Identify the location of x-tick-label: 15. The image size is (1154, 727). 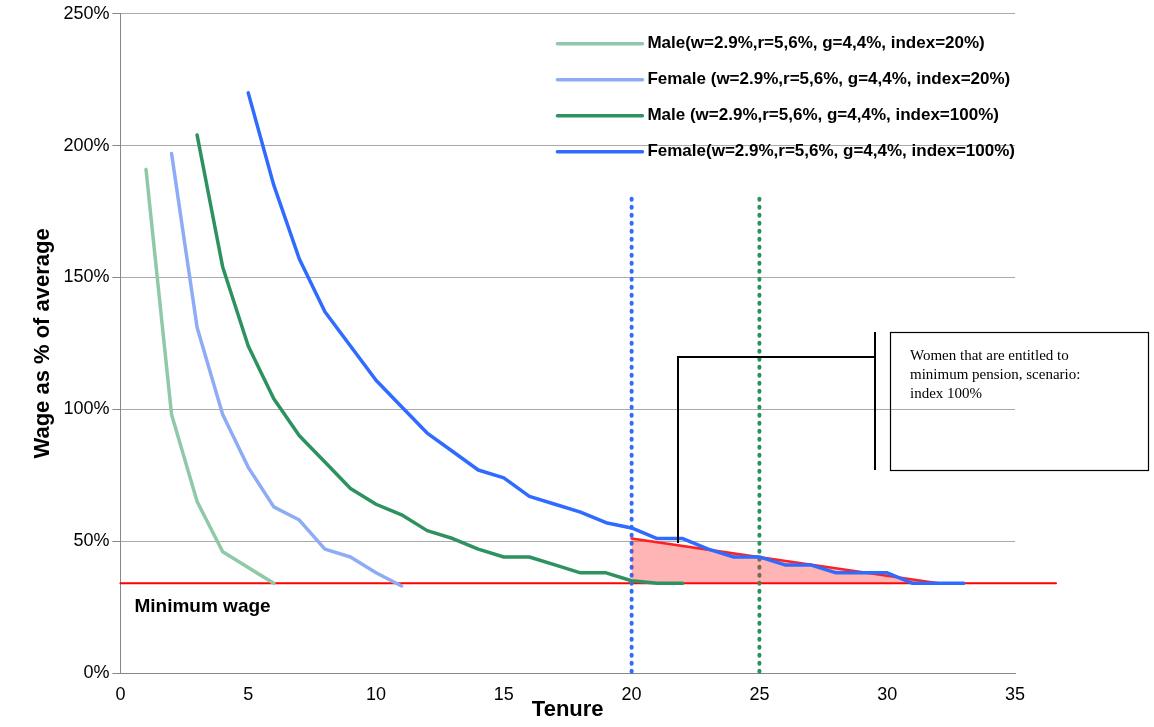
(503, 693).